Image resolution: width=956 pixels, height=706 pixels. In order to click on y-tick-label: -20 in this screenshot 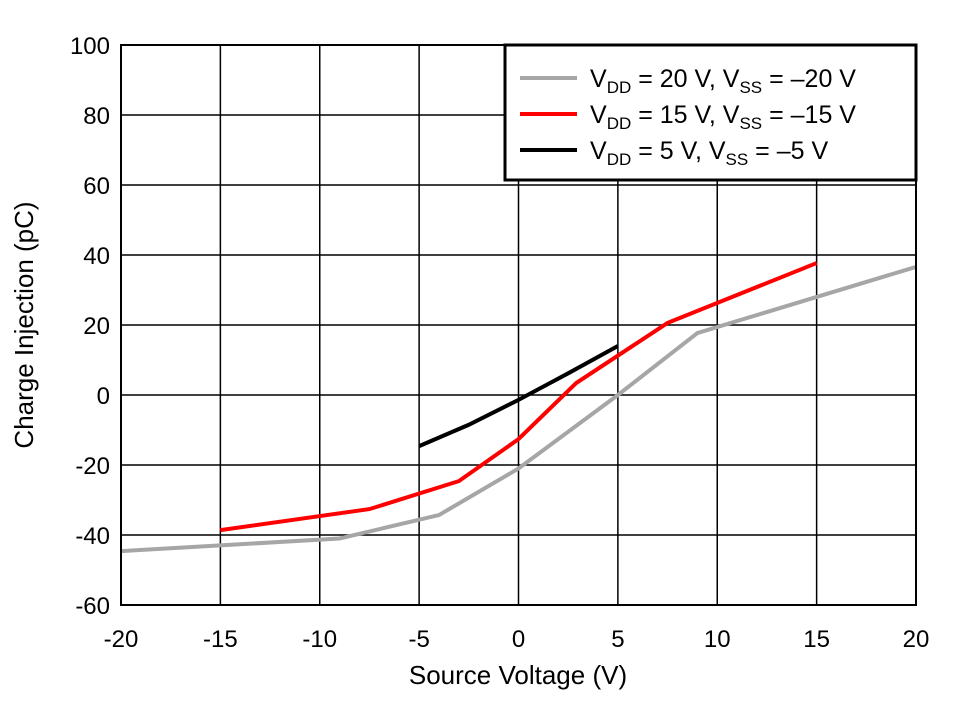, I will do `click(92, 466)`.